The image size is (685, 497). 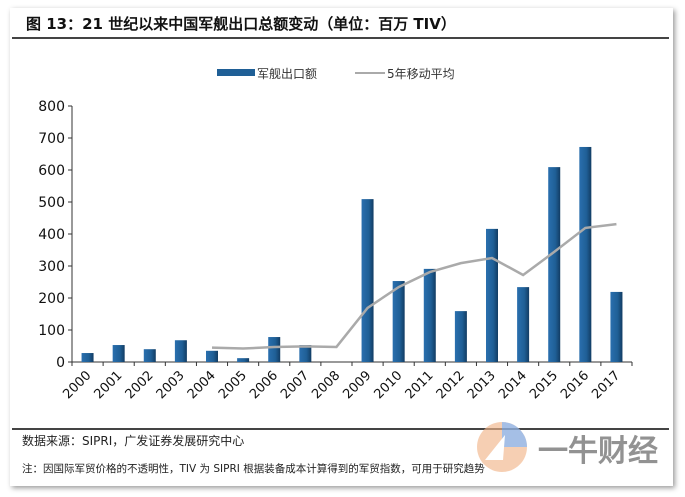 What do you see at coordinates (236, 72) in the screenshot?
I see `legend-bar-swatch` at bounding box center [236, 72].